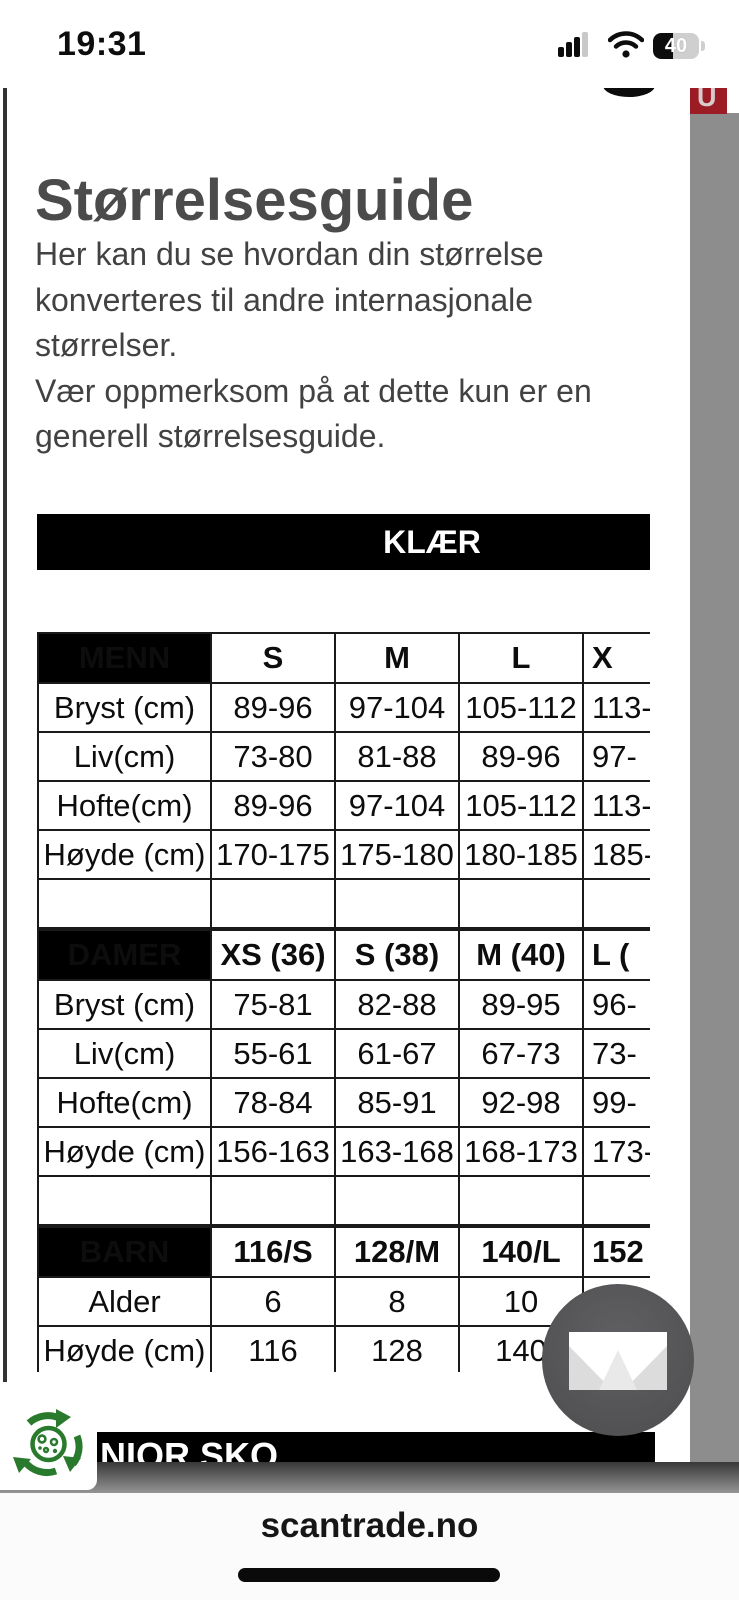  What do you see at coordinates (397, 658) in the screenshot?
I see `size-col-header: M` at bounding box center [397, 658].